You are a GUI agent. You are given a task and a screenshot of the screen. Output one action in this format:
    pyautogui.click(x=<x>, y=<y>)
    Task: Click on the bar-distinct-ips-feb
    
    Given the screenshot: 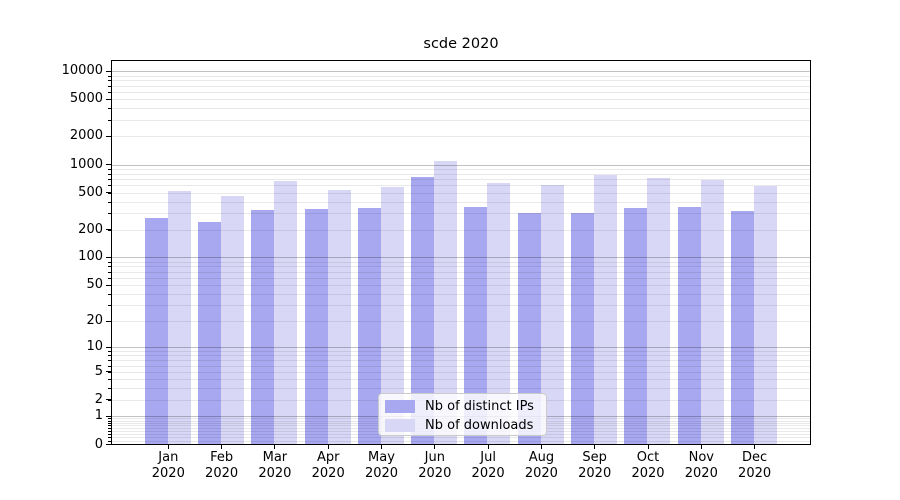 What is the action you would take?
    pyautogui.click(x=209, y=333)
    